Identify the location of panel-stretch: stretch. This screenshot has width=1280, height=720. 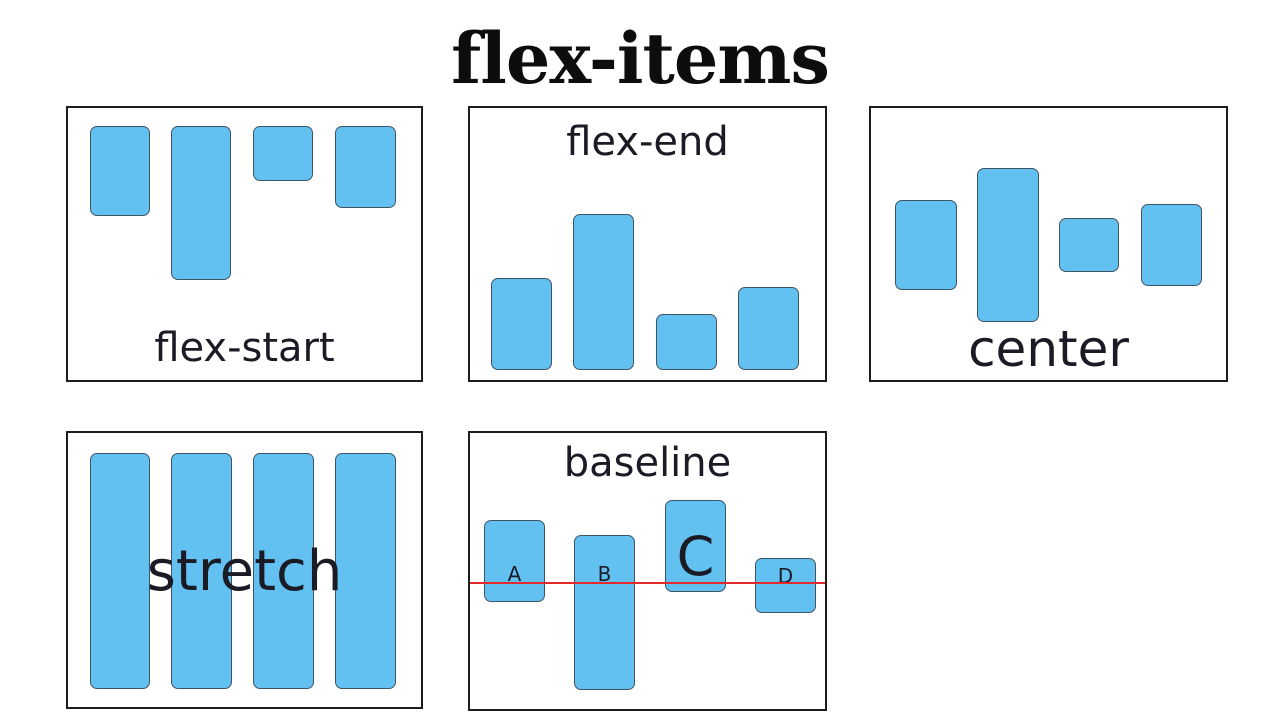
(244, 570).